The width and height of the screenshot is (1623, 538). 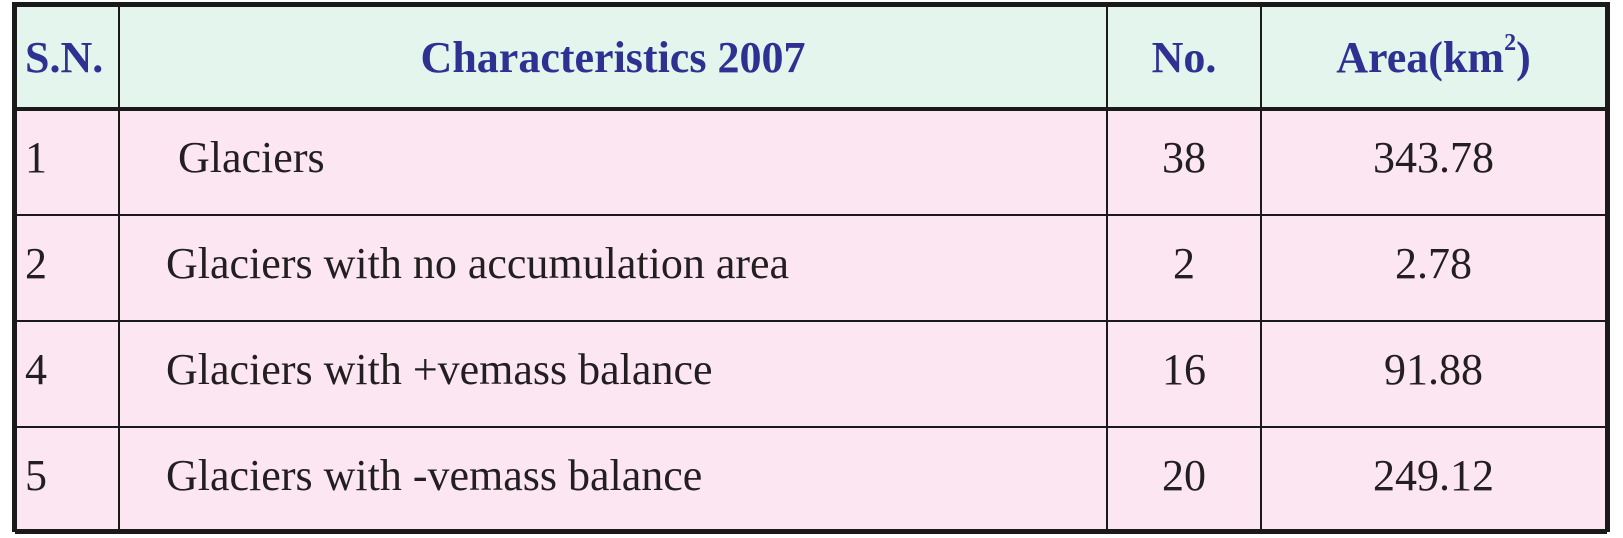 I want to click on cell-characteristics: Glaciers with +vemass balance, so click(x=613, y=374).